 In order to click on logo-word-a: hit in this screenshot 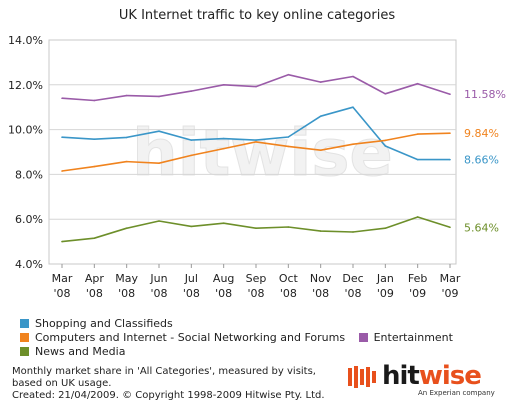, I will do `click(401, 376)`.